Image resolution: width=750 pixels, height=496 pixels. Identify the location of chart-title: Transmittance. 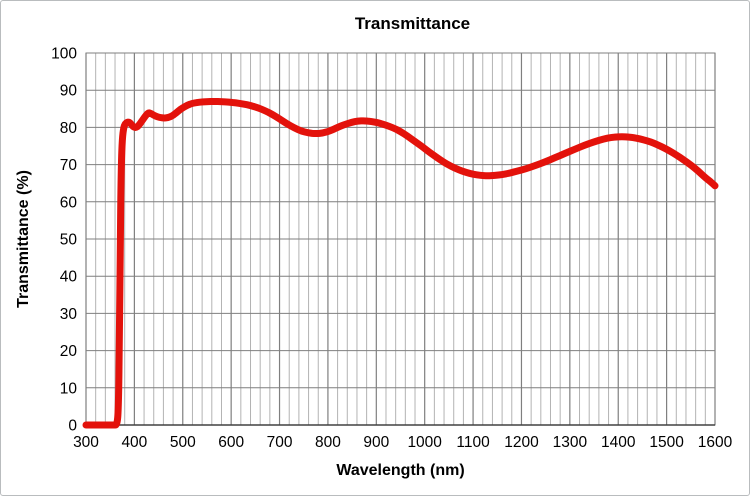
(412, 23).